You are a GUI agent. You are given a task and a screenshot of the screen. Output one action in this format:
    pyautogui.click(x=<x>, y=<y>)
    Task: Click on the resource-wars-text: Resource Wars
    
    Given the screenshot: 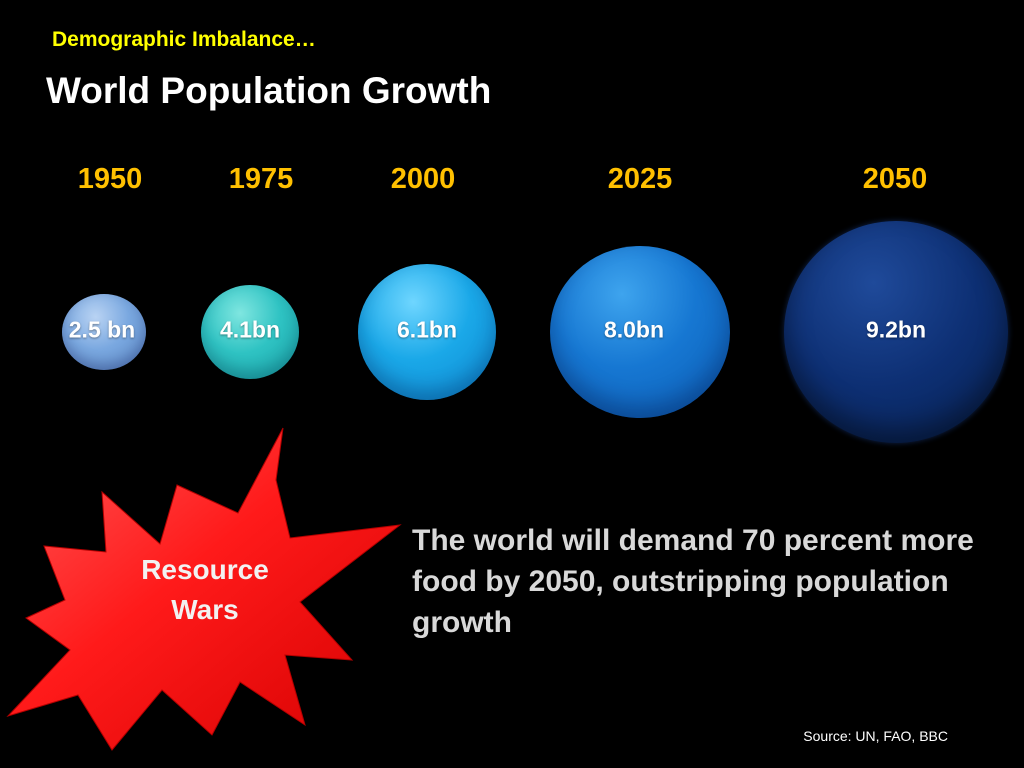 What is the action you would take?
    pyautogui.click(x=205, y=590)
    